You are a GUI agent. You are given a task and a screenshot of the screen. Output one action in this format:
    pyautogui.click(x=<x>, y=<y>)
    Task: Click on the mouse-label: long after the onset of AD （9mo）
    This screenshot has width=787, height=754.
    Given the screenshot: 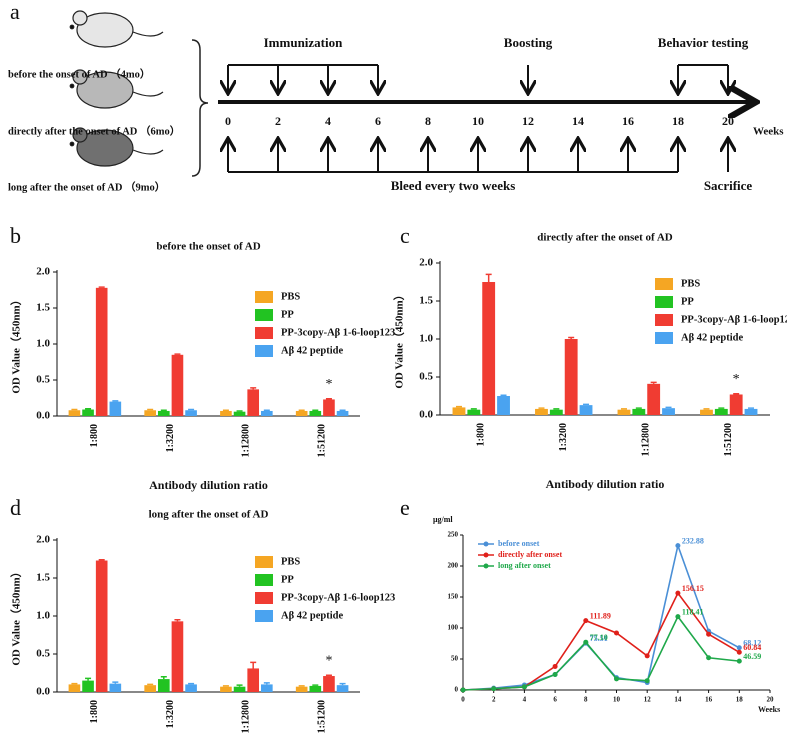 What is the action you would take?
    pyautogui.click(x=86, y=186)
    